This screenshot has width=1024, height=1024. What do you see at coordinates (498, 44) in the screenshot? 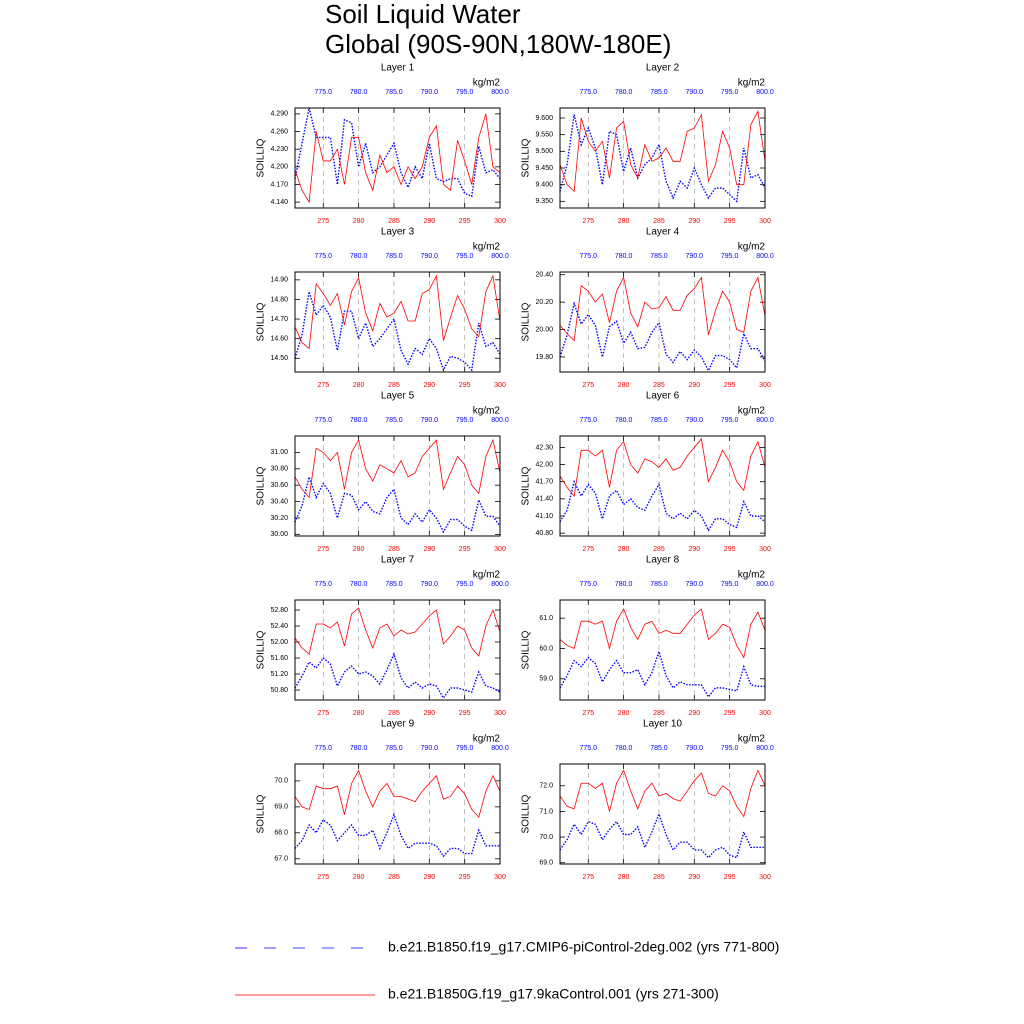
I see `page-subtitle: Global (90S-90N,180W-180E)` at bounding box center [498, 44].